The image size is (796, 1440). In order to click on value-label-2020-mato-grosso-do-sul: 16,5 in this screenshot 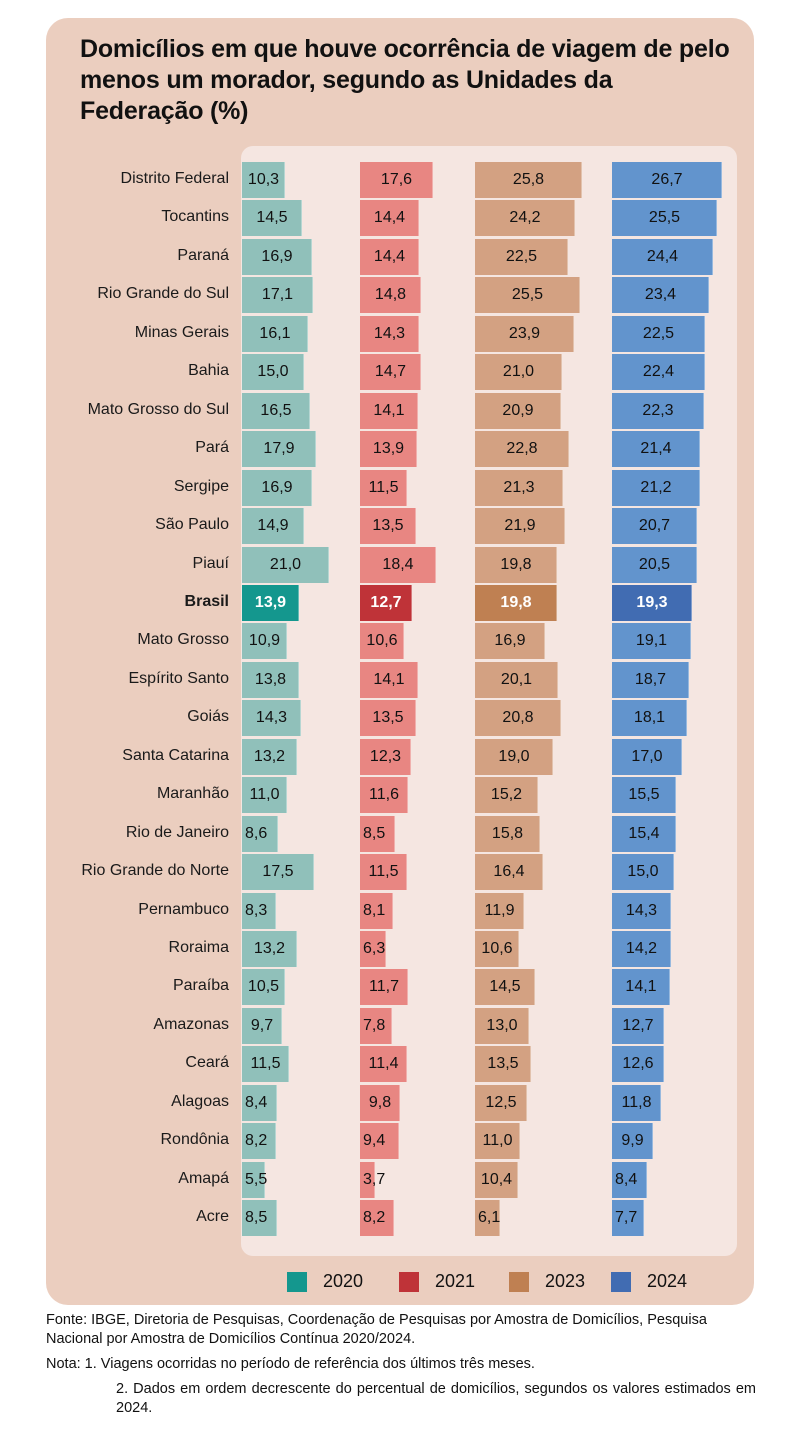, I will do `click(276, 410)`.